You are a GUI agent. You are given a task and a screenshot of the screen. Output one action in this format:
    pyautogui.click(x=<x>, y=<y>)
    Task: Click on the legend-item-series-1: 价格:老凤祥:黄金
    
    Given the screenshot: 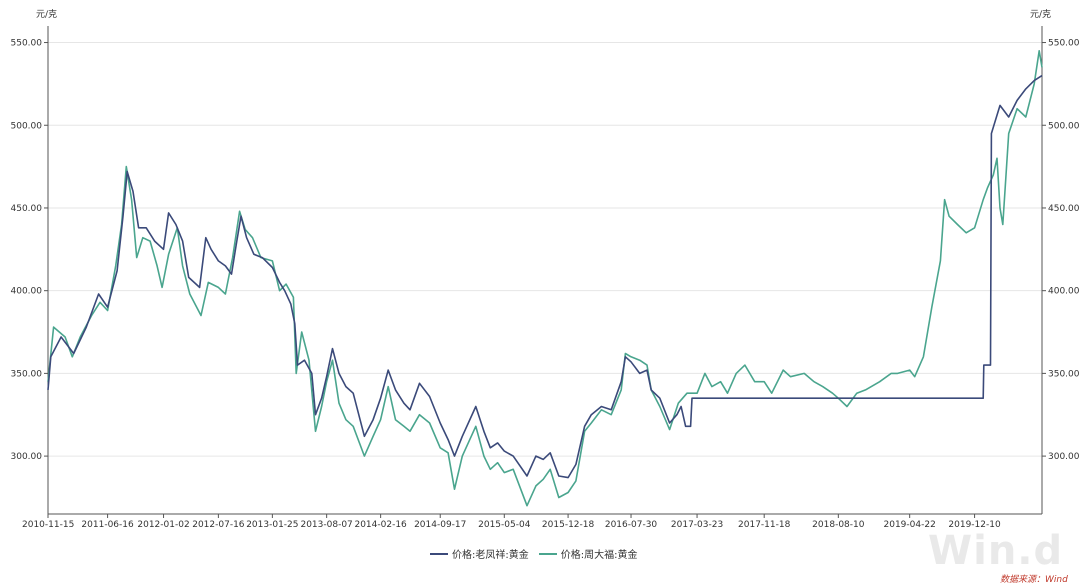 What is the action you would take?
    pyautogui.click(x=479, y=553)
    